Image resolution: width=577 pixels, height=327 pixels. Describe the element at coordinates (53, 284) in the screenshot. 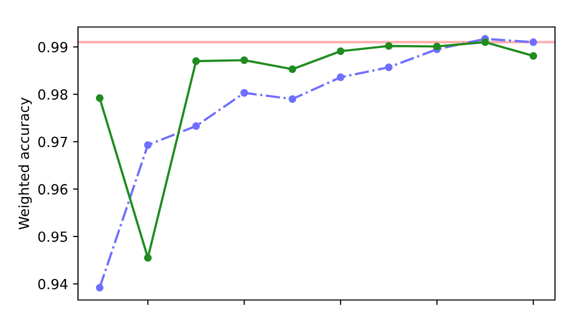

I see `y-tick-label: 0.94` at that location.